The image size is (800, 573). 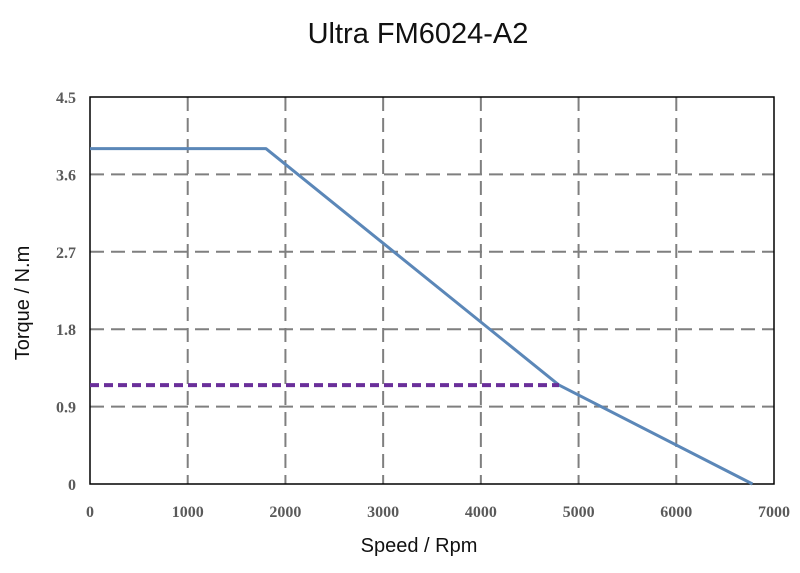 I want to click on y-axis-ticks: 0 0.9 1.8 2.7 3.6 4.5, so click(x=66, y=292).